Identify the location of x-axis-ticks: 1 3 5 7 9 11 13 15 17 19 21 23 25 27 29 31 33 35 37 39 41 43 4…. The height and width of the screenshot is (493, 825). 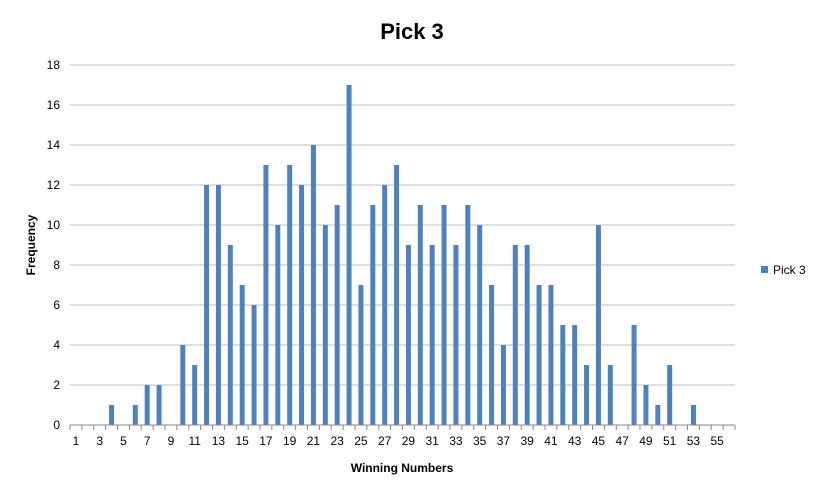
(402, 436).